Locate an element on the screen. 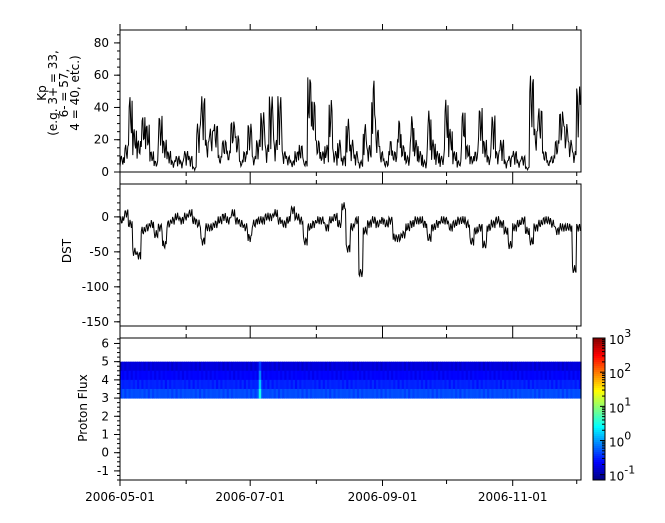 This screenshot has height=523, width=665. x-tick-label: 2006-11-01 is located at coordinates (513, 497).